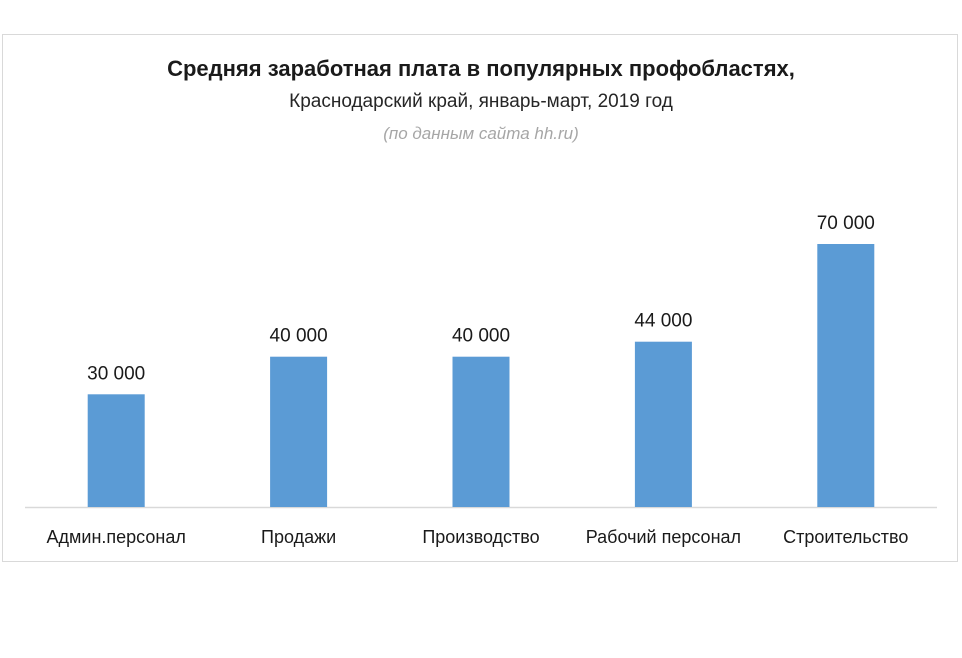 The image size is (962, 658). Describe the element at coordinates (116, 373) in the screenshot. I see `data-label-1: 30 000` at that location.